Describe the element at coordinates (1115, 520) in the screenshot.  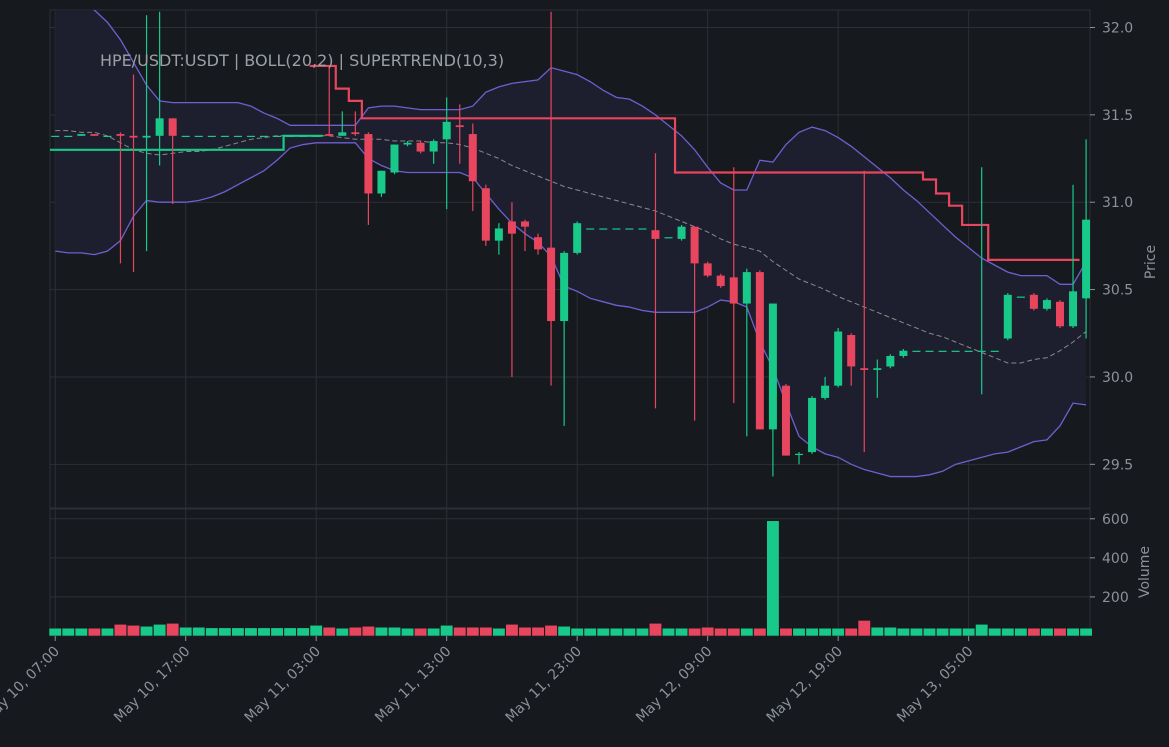
I see `volume-tick-label: 600` at that location.